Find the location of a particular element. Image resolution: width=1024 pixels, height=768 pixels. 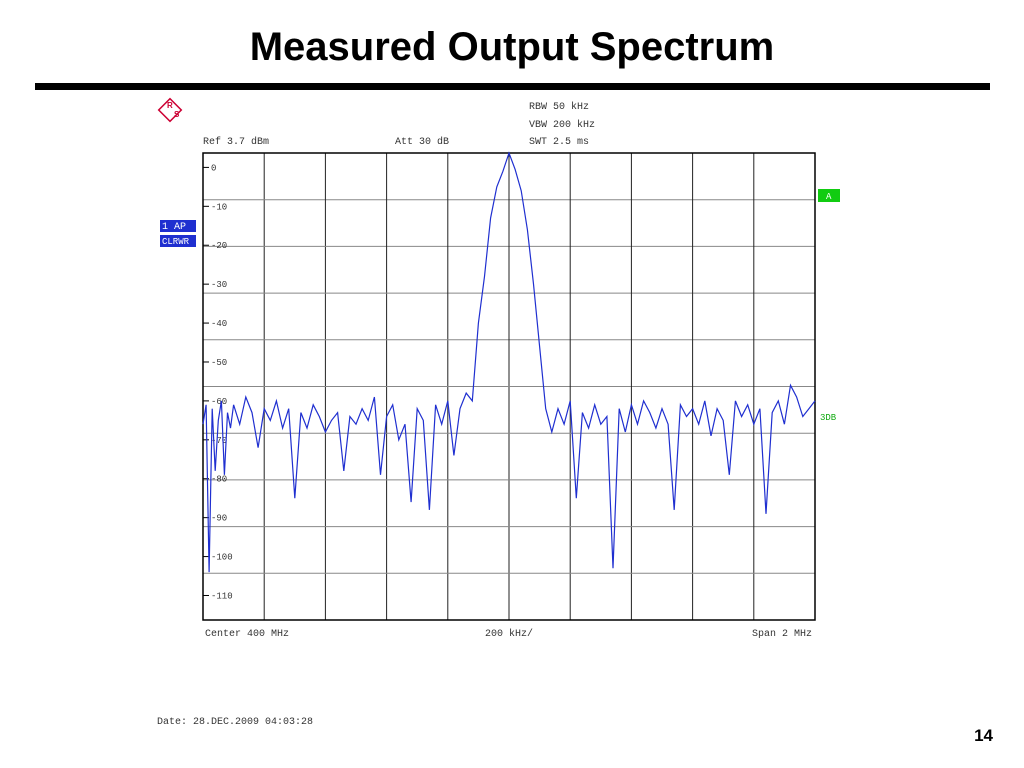

trace-badge is located at coordinates (178, 226).